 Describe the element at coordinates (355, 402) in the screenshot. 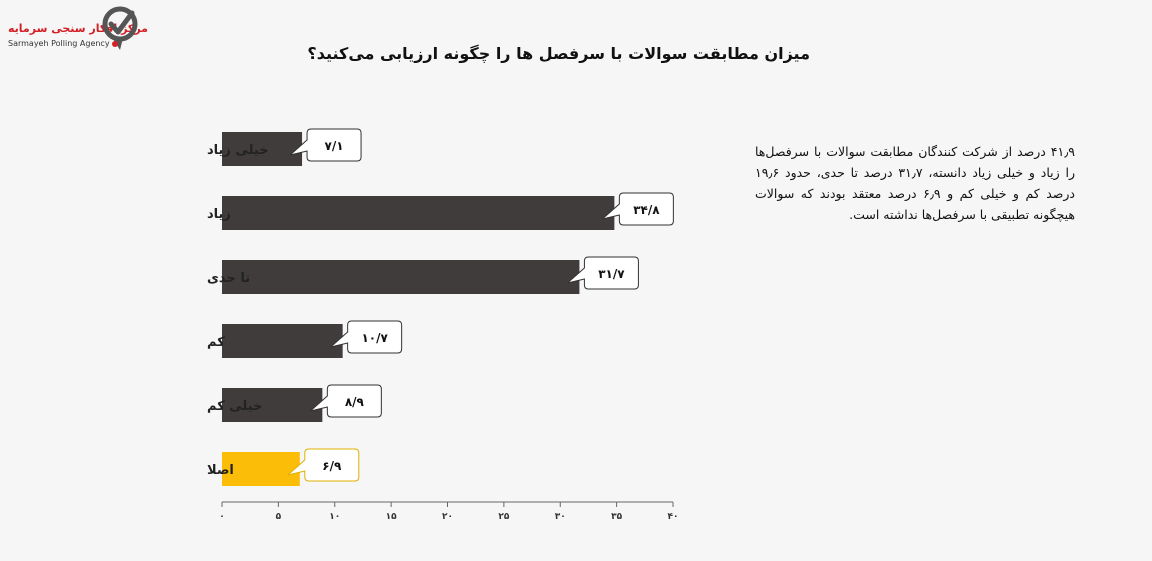

I see `data-label: ۸/۹` at that location.